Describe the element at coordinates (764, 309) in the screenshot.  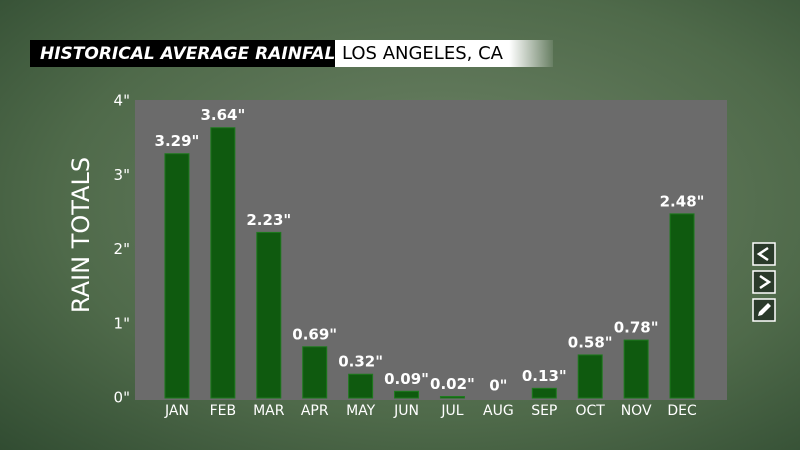
I see `edit-icon` at that location.